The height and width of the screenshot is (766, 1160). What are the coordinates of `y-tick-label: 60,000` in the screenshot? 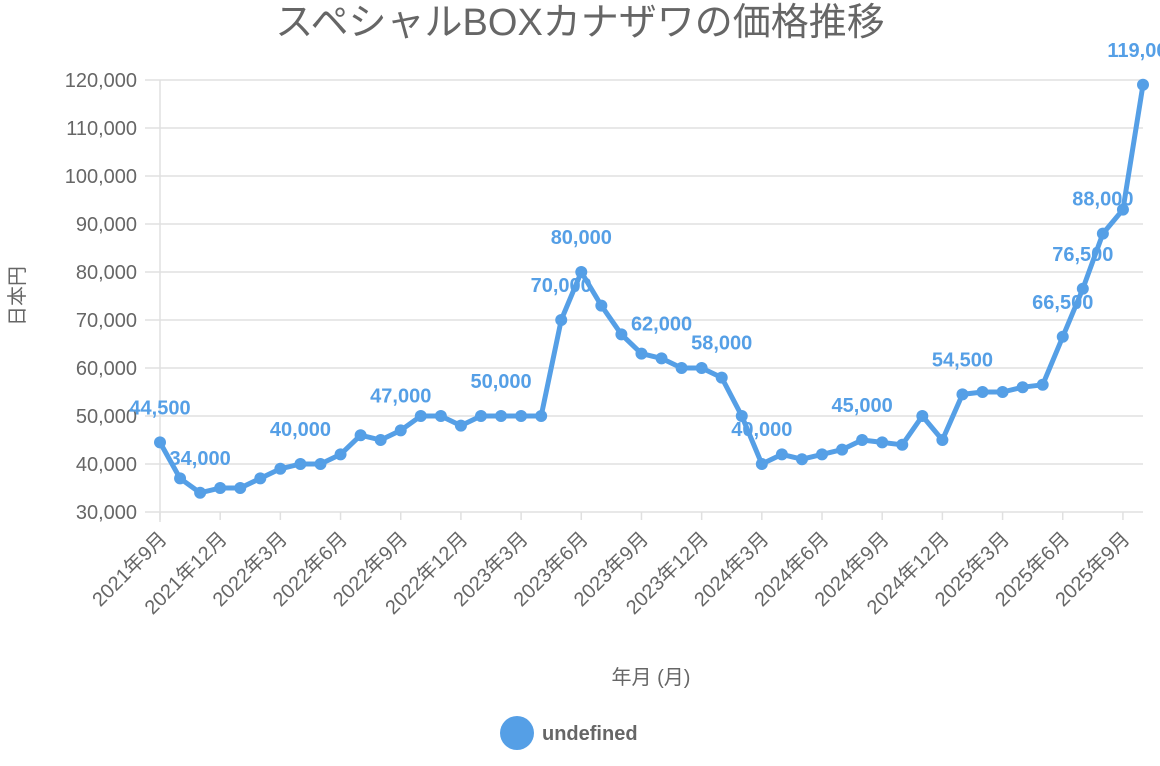 It's located at (106, 369).